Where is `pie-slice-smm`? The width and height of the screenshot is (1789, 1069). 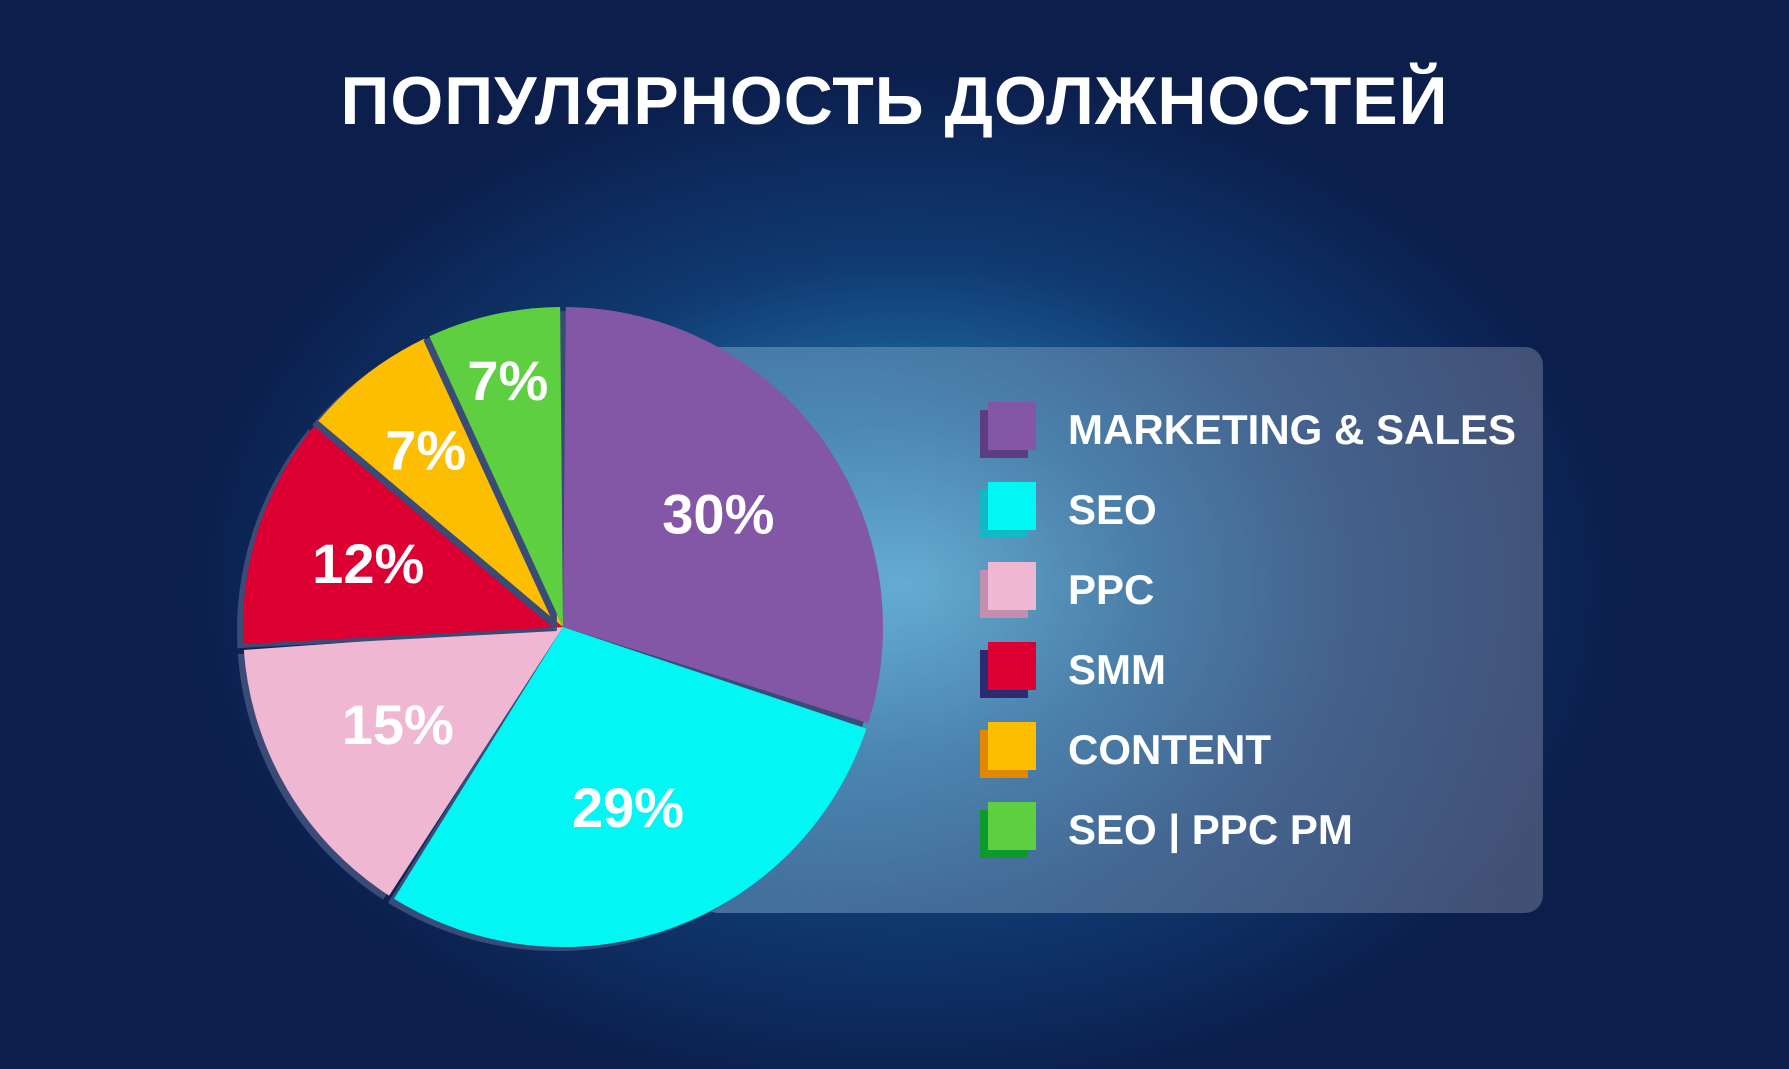 pie-slice-smm is located at coordinates (403, 535).